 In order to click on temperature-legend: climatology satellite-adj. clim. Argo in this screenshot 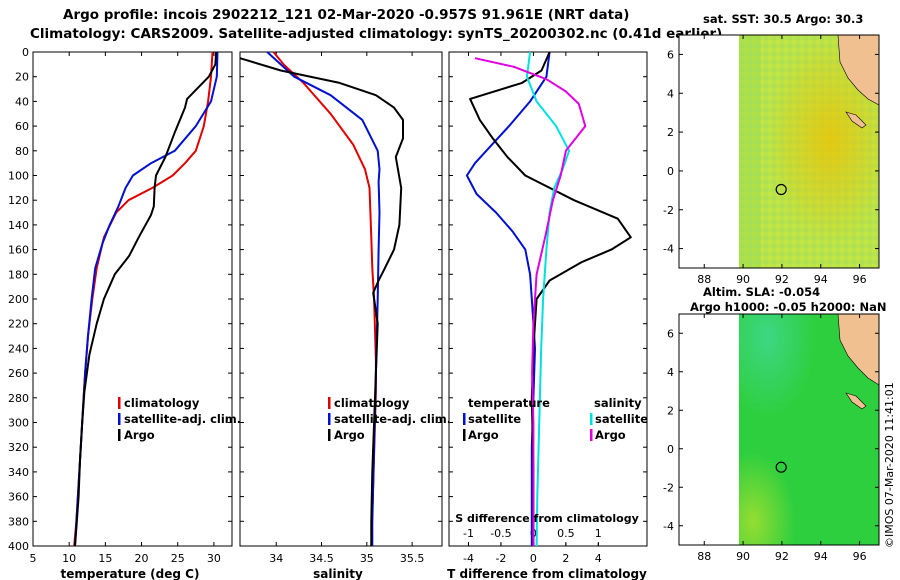, I will do `click(179, 419)`.